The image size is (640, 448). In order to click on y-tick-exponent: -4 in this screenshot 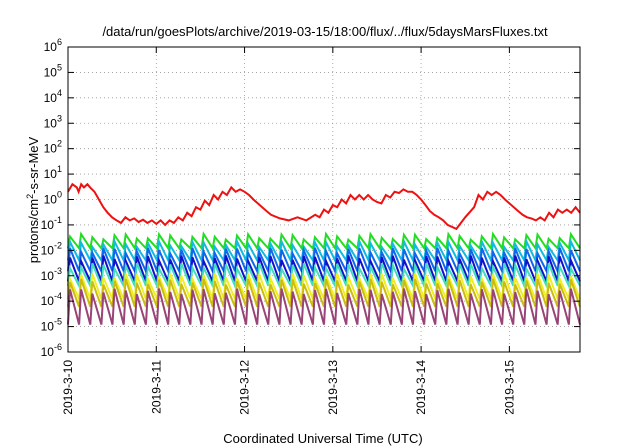, I will do `click(58, 296)`.